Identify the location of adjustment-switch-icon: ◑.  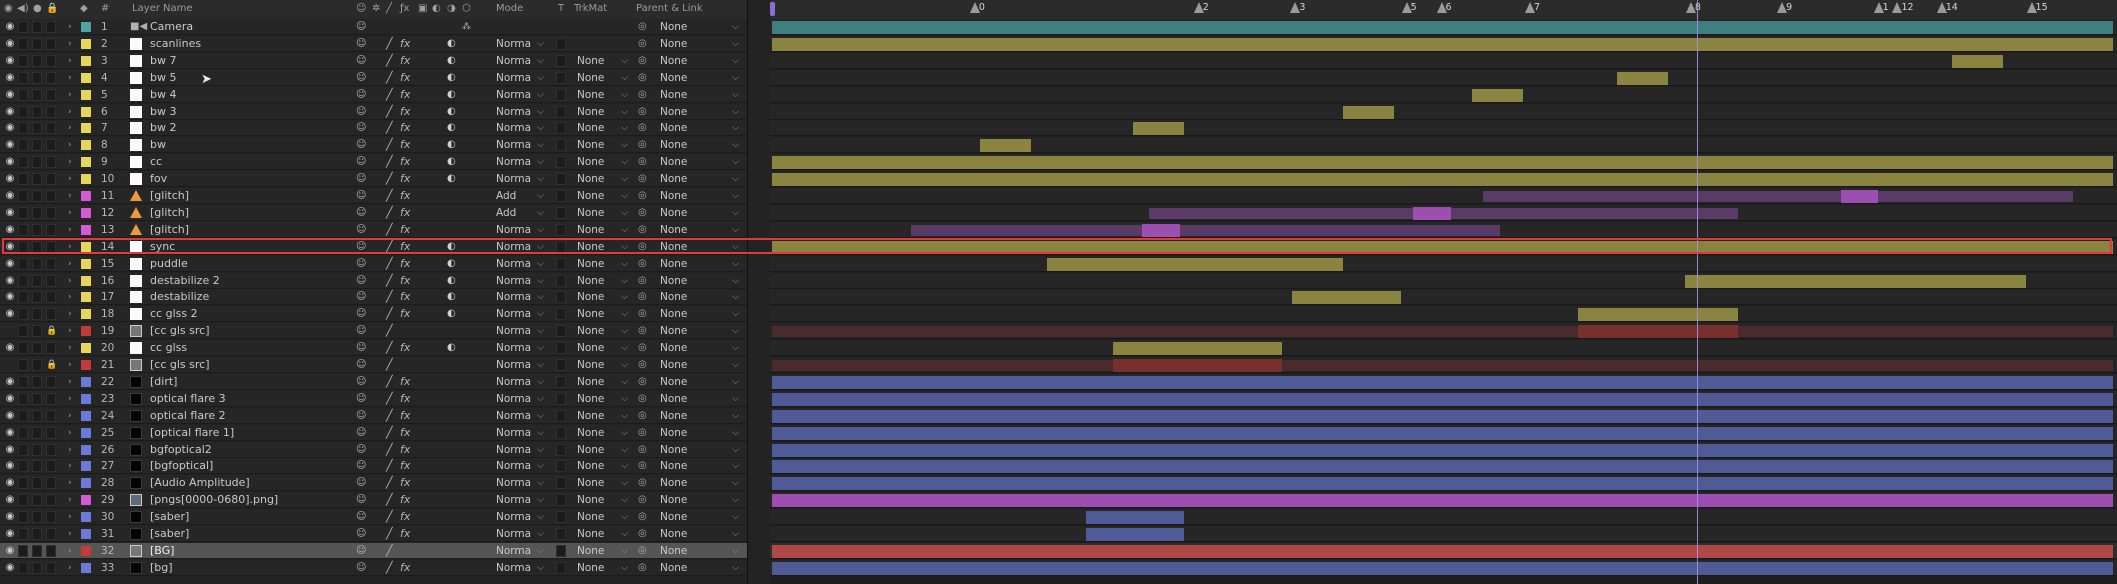
(451, 8).